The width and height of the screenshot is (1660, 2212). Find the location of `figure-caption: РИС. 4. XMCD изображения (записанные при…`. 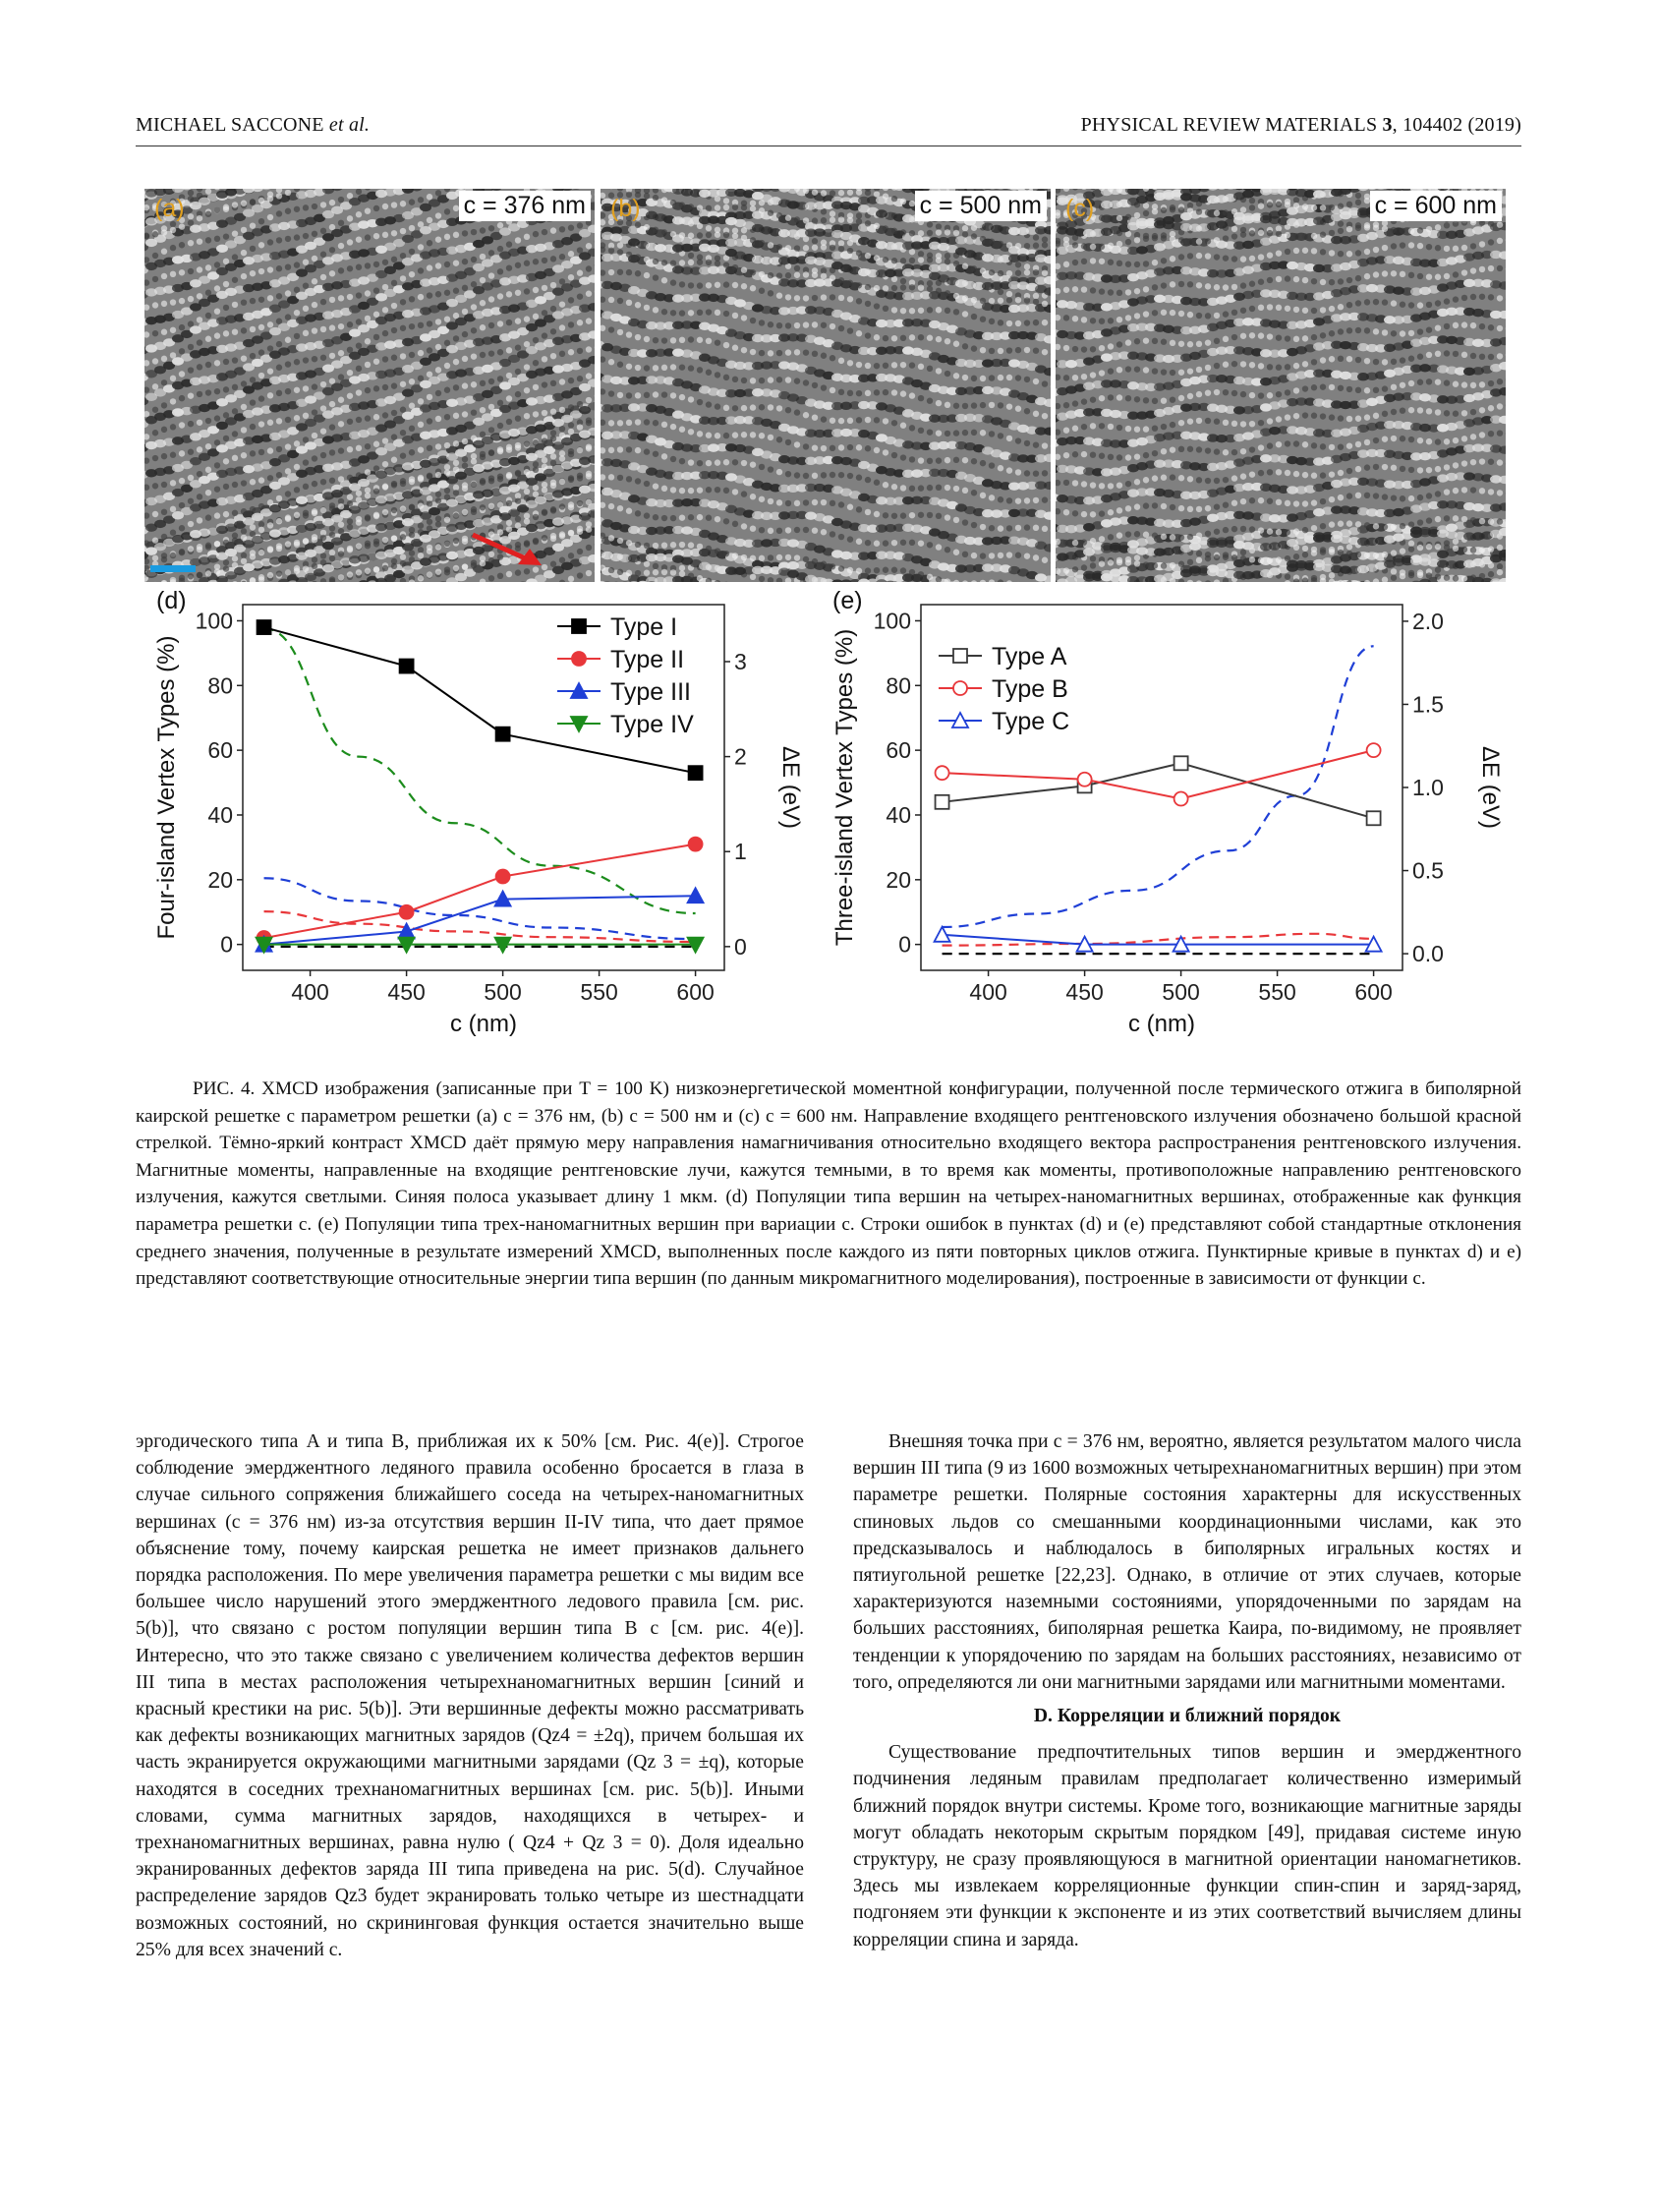

figure-caption: РИС. 4. XMCD изображения (записанные при… is located at coordinates (828, 1184).